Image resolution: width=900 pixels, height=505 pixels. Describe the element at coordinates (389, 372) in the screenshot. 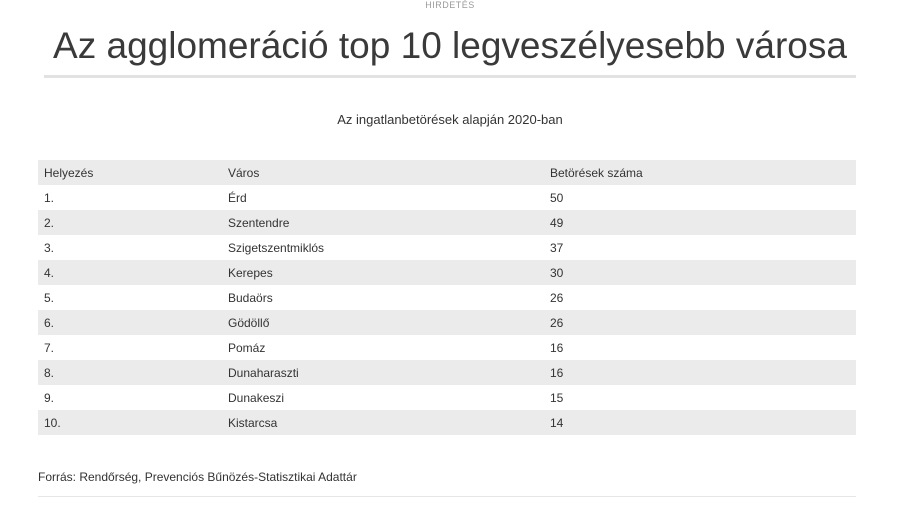

I see `row-city: Dunaharaszti` at that location.